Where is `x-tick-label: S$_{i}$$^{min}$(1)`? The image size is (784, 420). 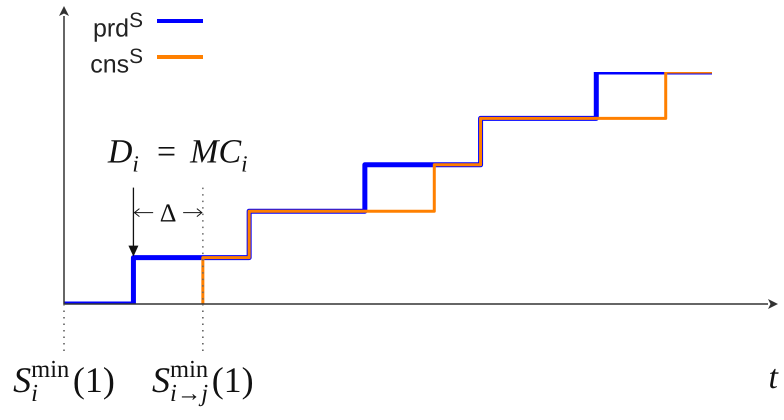 x-tick-label: S$_{i}$$^{min}$(1) is located at coordinates (64, 382).